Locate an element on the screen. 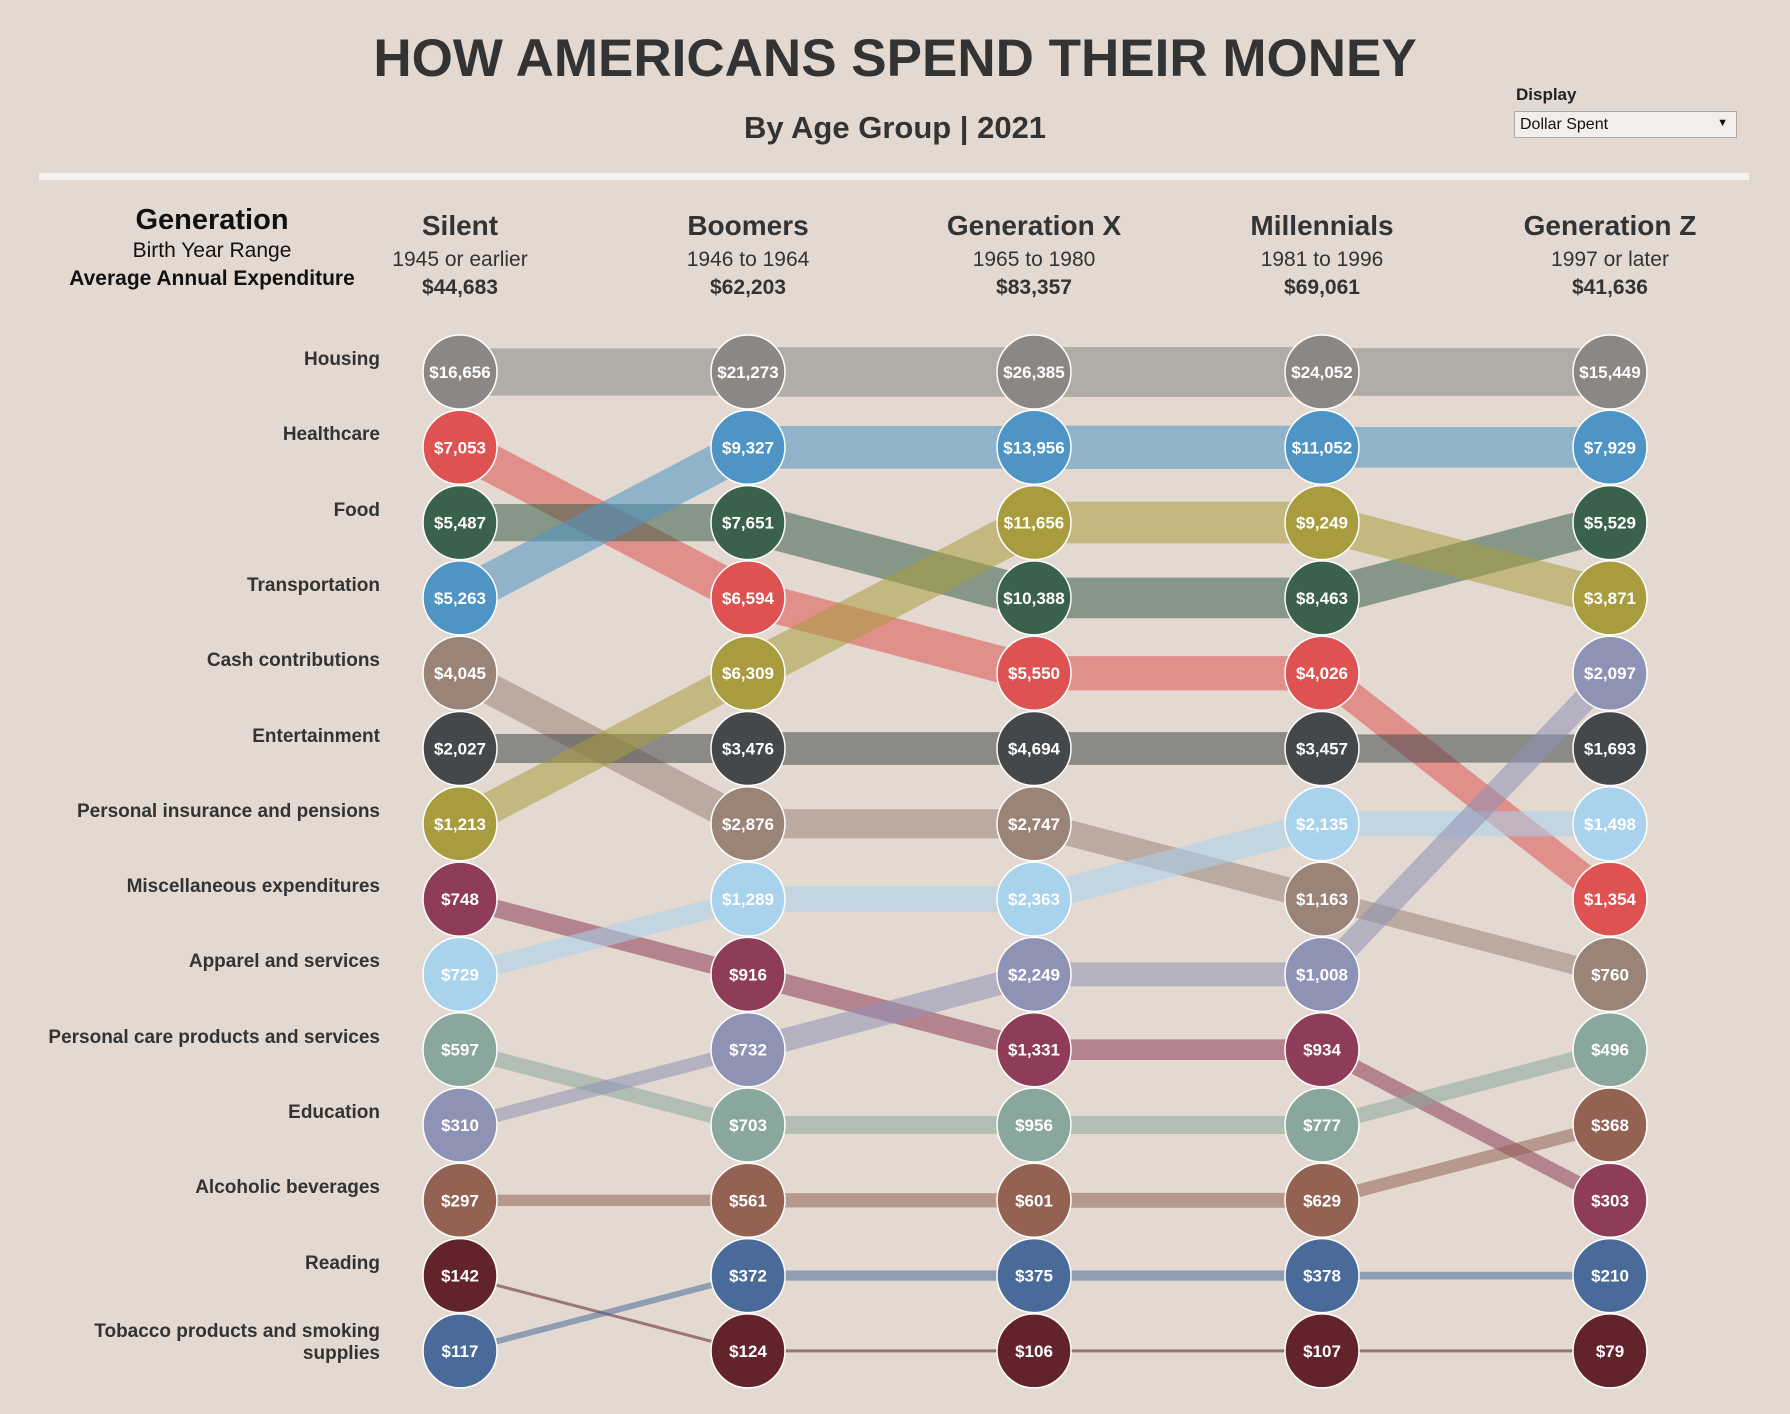 The height and width of the screenshot is (1414, 1790). data-label: $561 is located at coordinates (748, 1200).